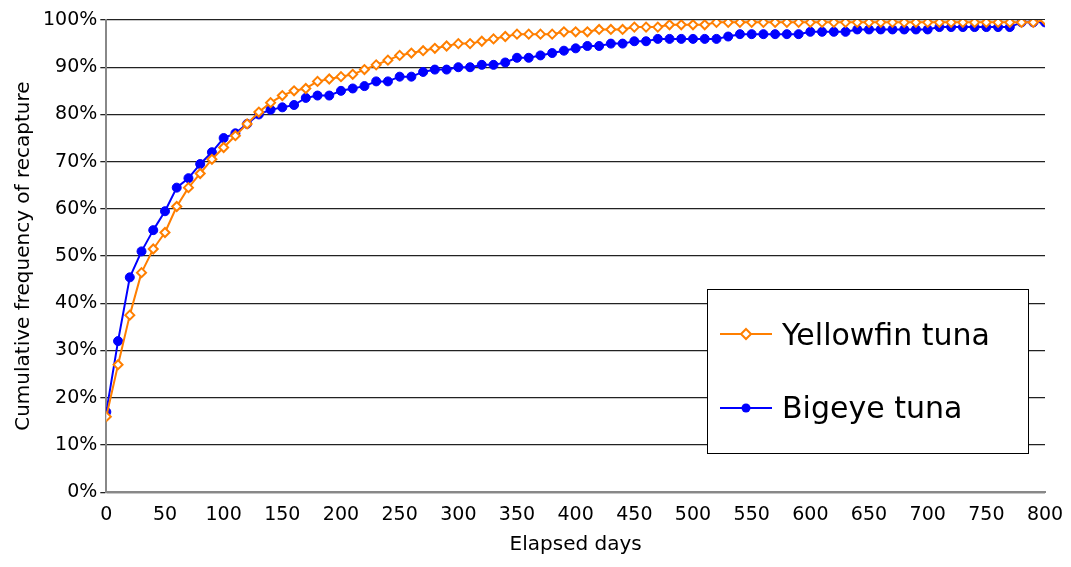 This screenshot has height=567, width=1071. What do you see at coordinates (76, 65) in the screenshot?
I see `y-tick-label: 90%` at bounding box center [76, 65].